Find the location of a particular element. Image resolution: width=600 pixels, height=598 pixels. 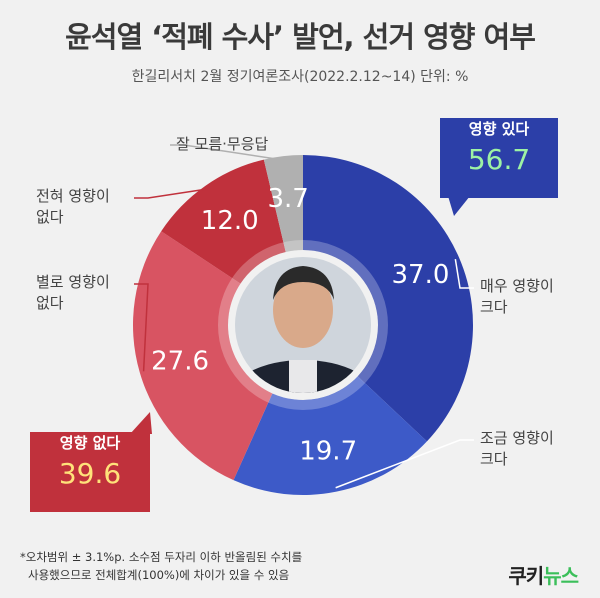

footnote-line1: *오차범위 ± 3.1%p. 소수점 두자리 이하 반올림된 수치를 is located at coordinates (161, 557).